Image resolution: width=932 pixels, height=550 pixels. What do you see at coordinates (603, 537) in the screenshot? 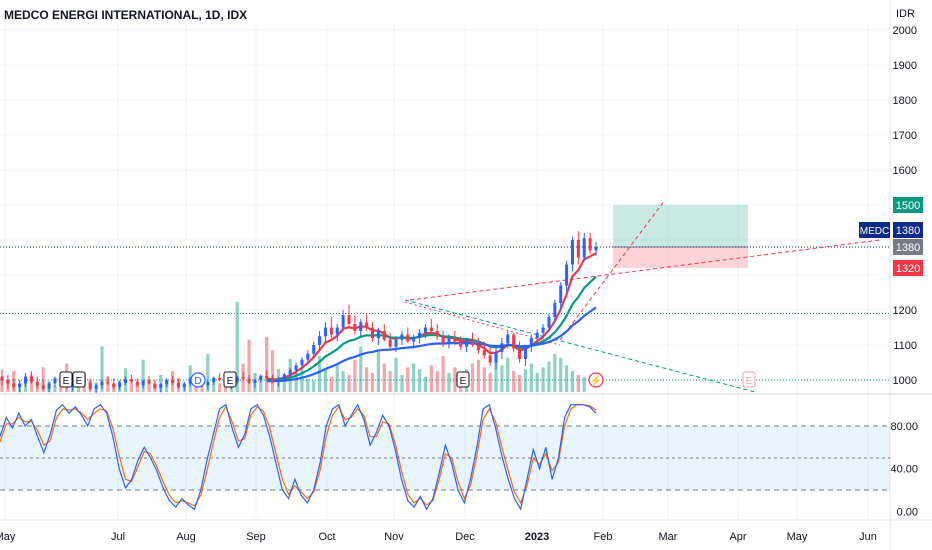
I see `time-label-8: Feb` at bounding box center [603, 537].